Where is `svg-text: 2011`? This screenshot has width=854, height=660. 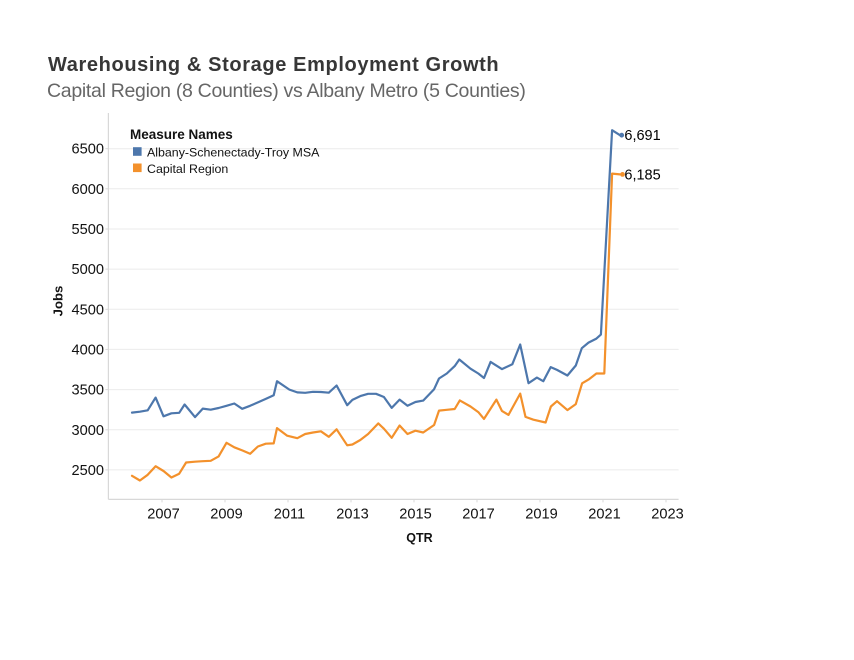 svg-text: 2011 is located at coordinates (289, 515).